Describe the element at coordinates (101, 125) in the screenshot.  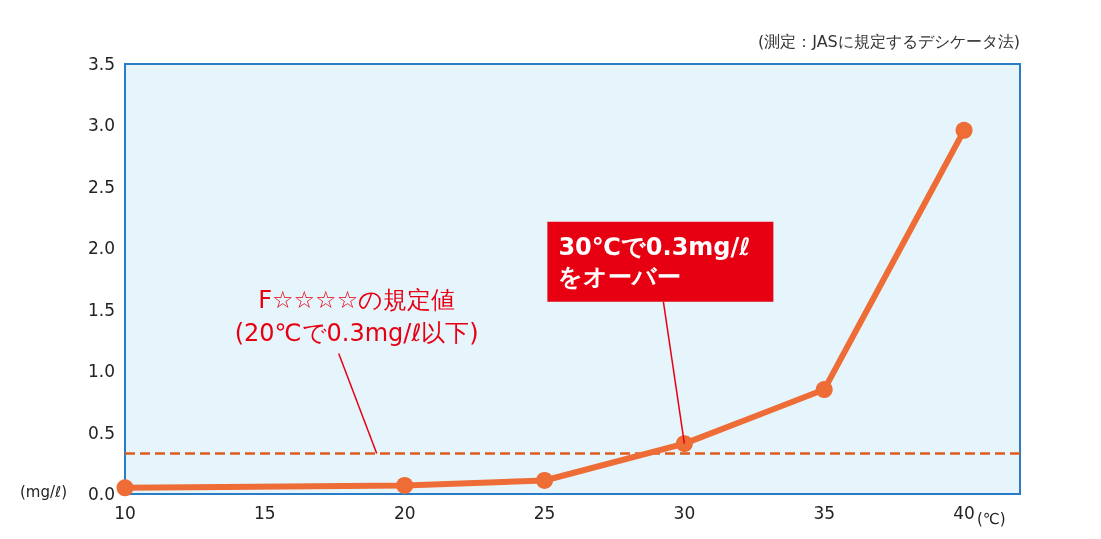
I see `y-tick-label: 3.0` at that location.